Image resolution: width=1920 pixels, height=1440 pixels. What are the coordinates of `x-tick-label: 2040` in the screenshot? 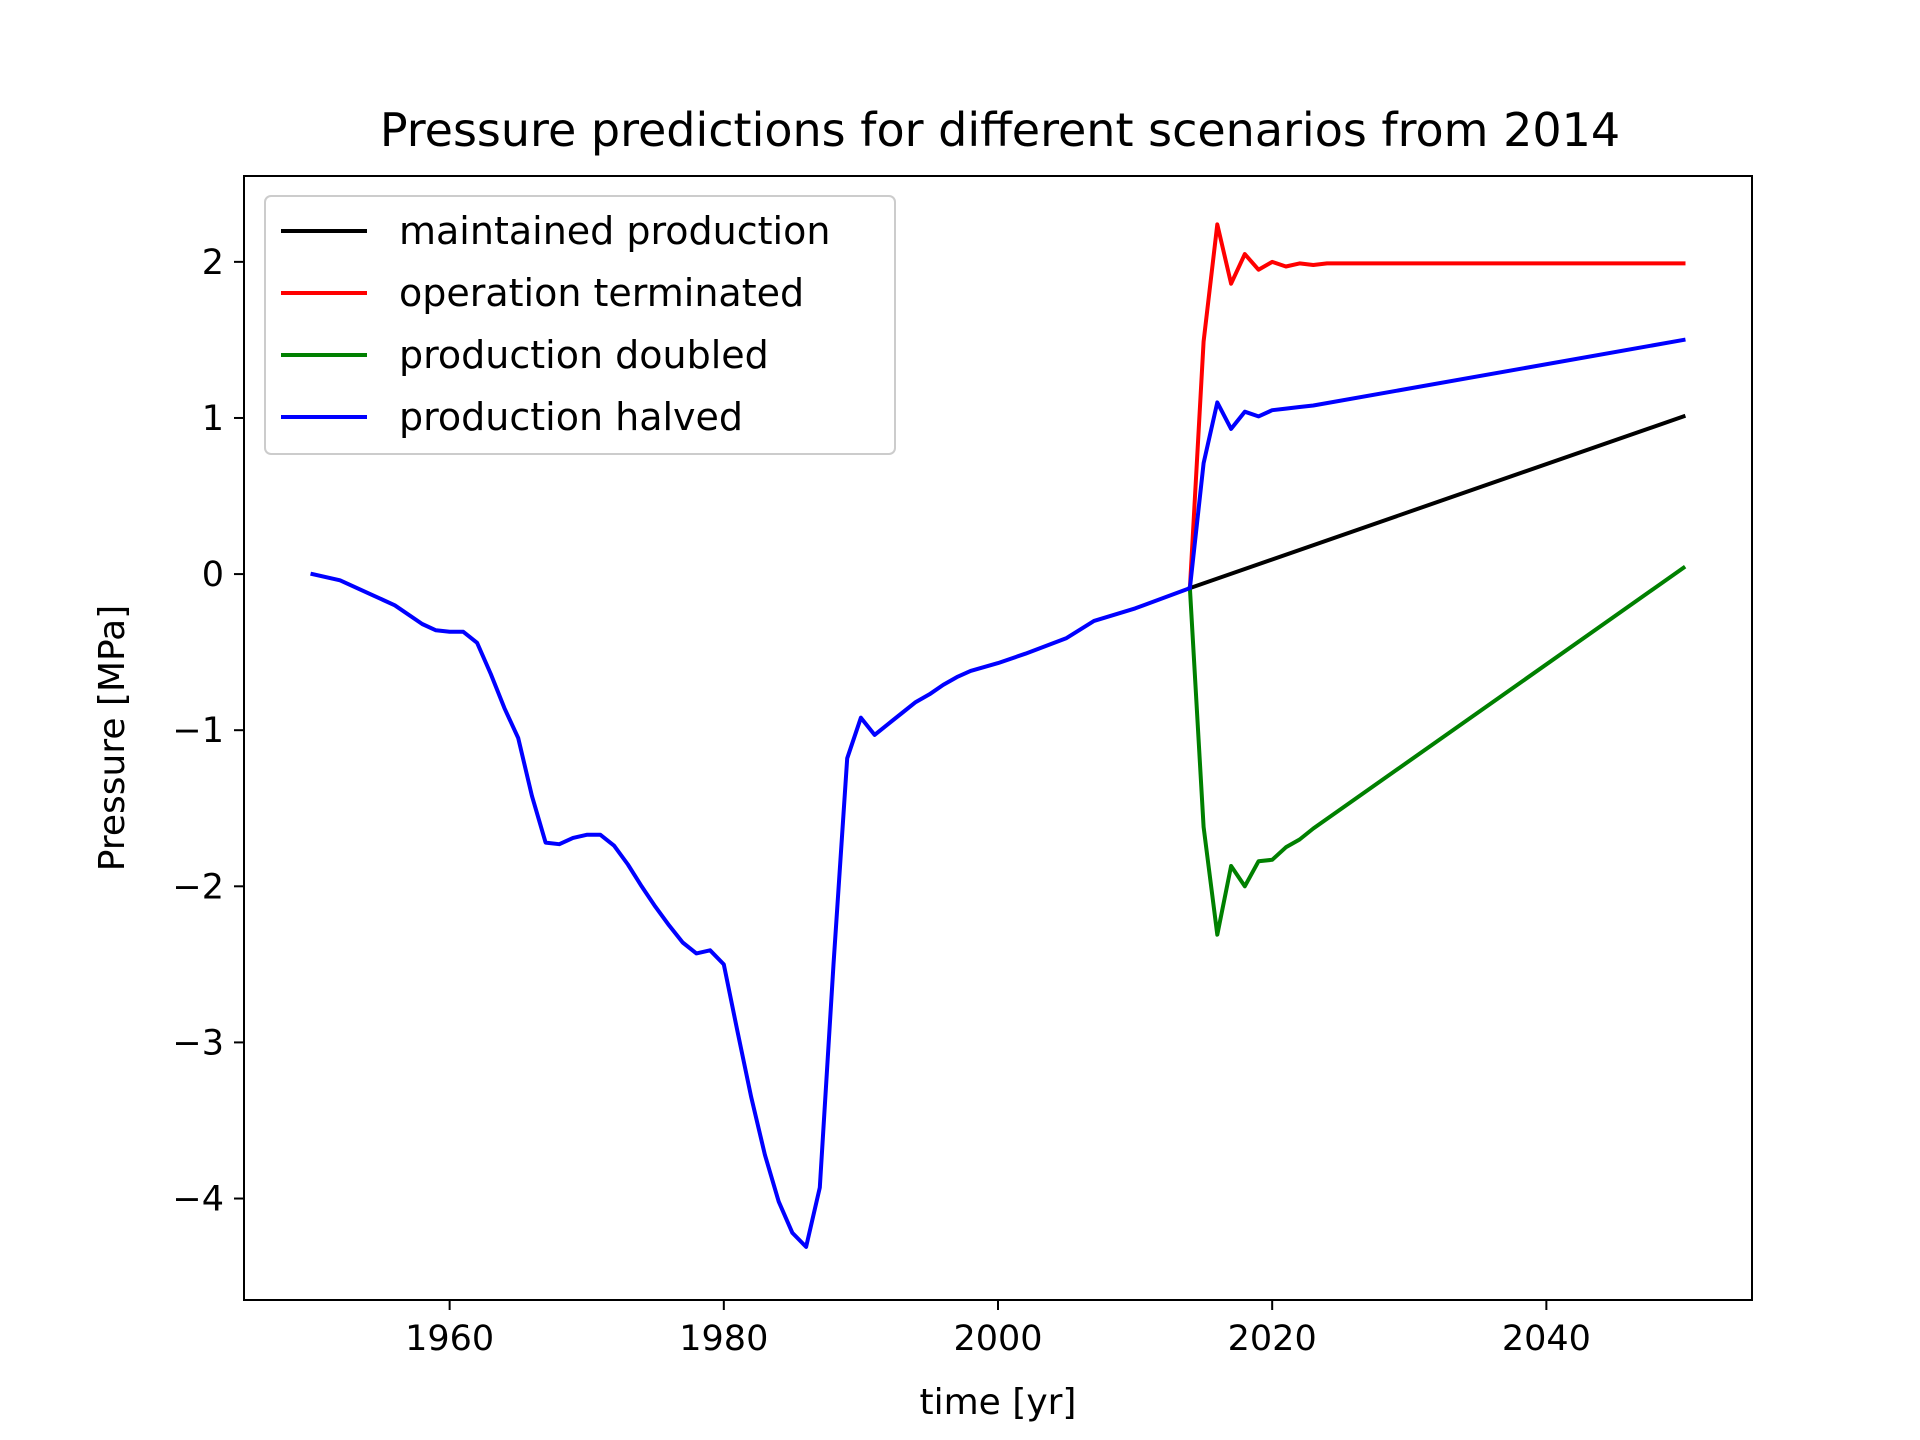 It's located at (1546, 1339).